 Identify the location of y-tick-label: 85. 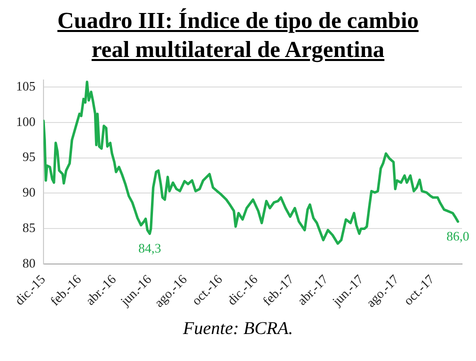
(29, 228).